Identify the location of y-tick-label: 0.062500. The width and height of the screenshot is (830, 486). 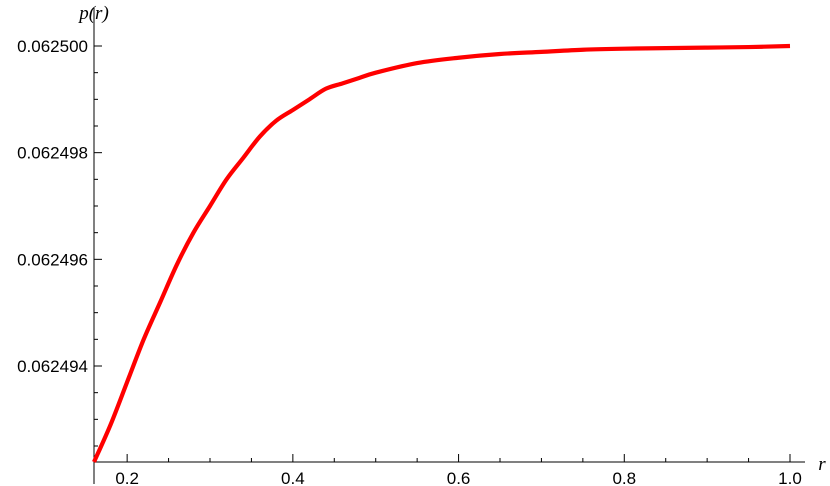
(52, 46).